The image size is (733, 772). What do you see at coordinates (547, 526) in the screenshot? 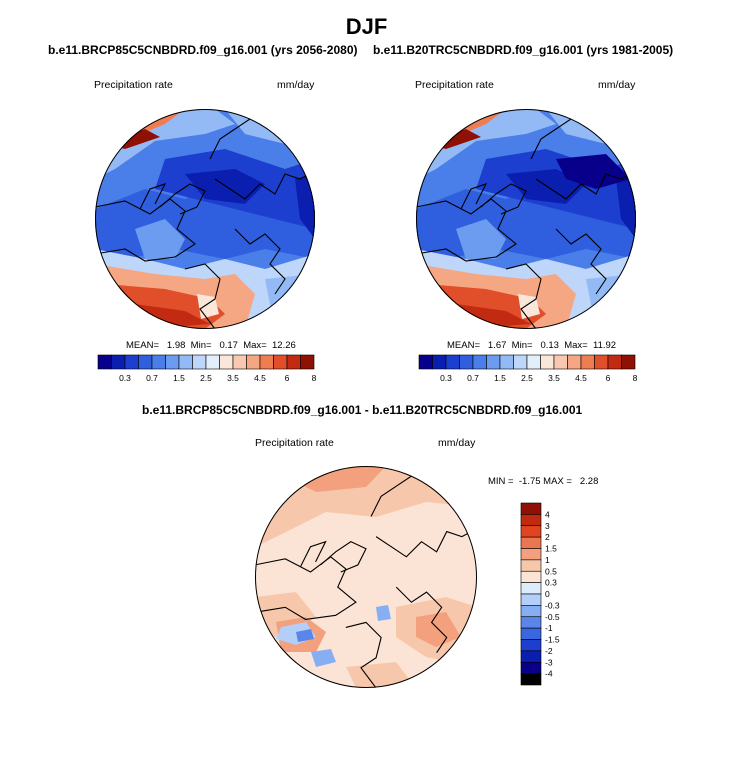
I see `colorbar-tick-label: 3` at bounding box center [547, 526].